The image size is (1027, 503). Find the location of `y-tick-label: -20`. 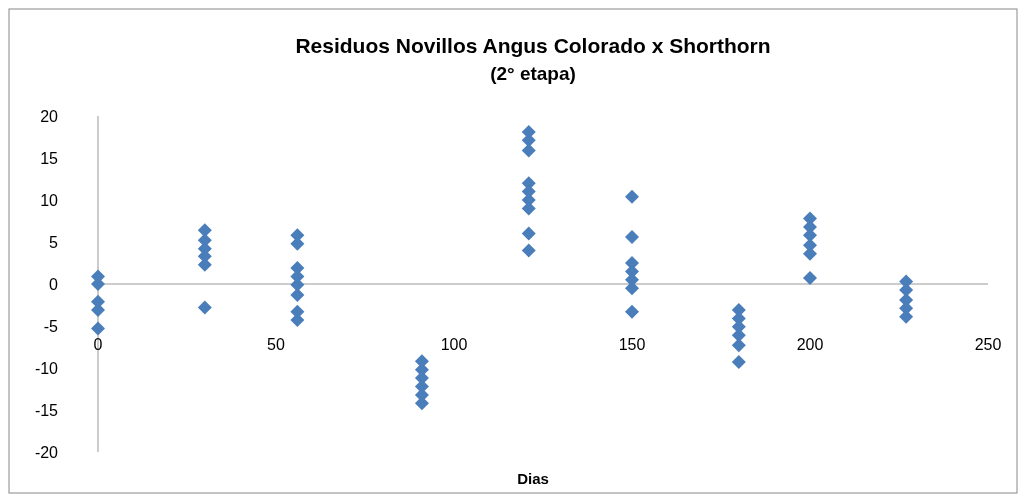

y-tick-label: -20 is located at coordinates (46, 452).